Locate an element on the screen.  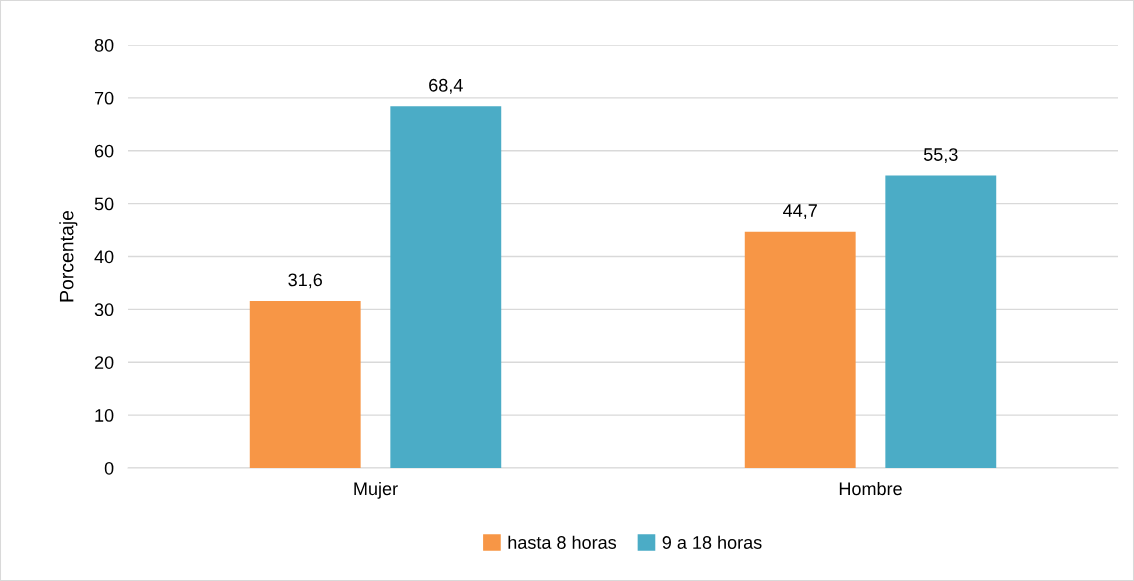
y-tick-label: 40 is located at coordinates (104, 257).